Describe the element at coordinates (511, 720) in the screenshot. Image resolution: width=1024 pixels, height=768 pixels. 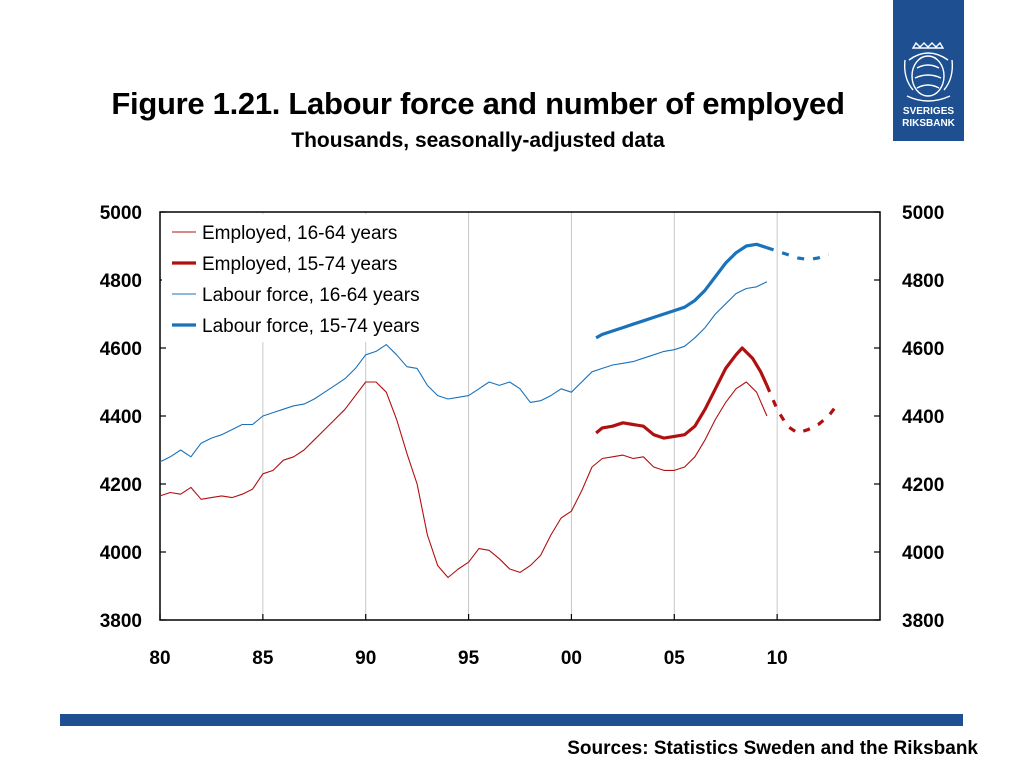
I see `footer-bar` at that location.